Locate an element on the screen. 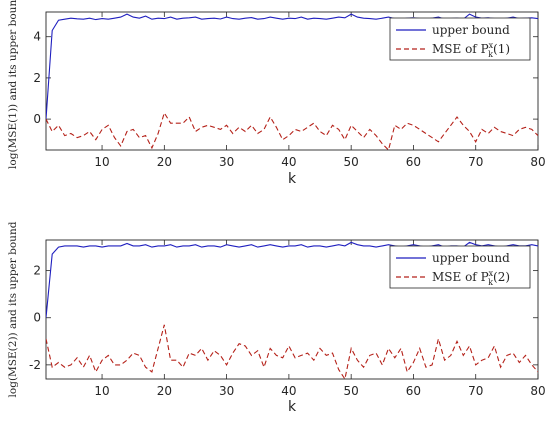 This screenshot has height=445, width=550. legend-label-tail: (1) is located at coordinates (501, 49).